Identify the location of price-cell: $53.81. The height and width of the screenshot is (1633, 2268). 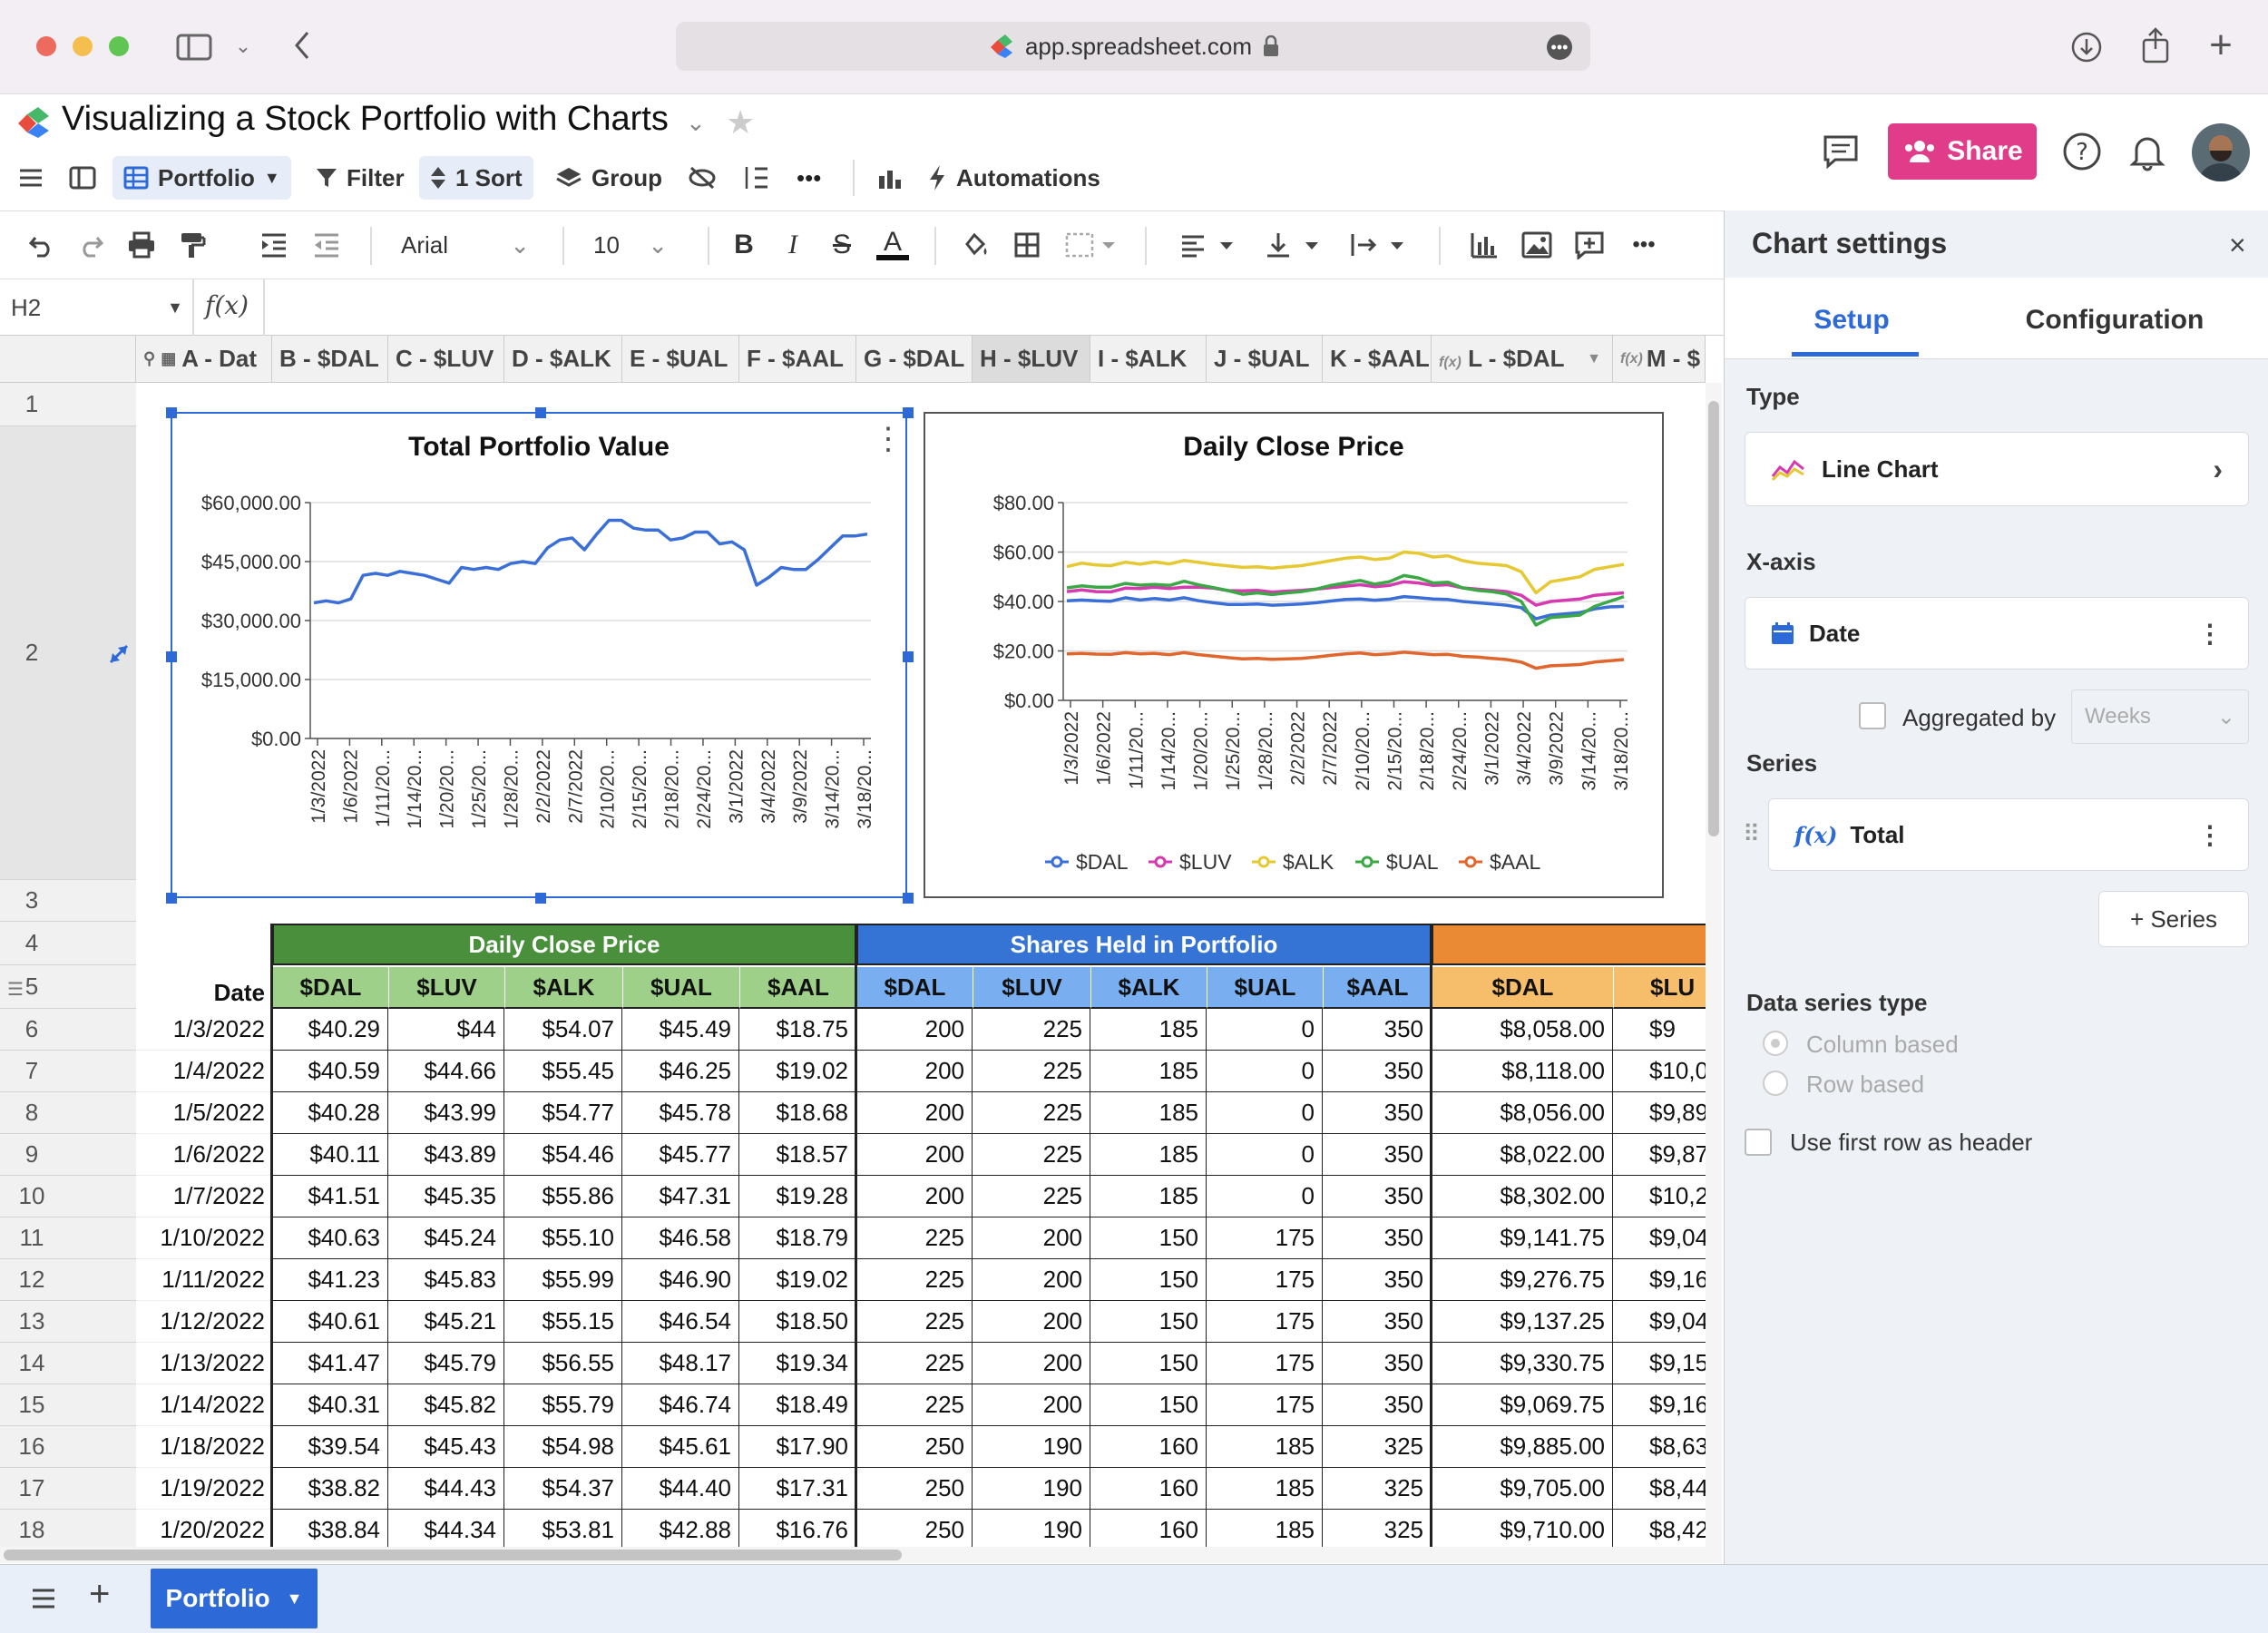
(563, 1528).